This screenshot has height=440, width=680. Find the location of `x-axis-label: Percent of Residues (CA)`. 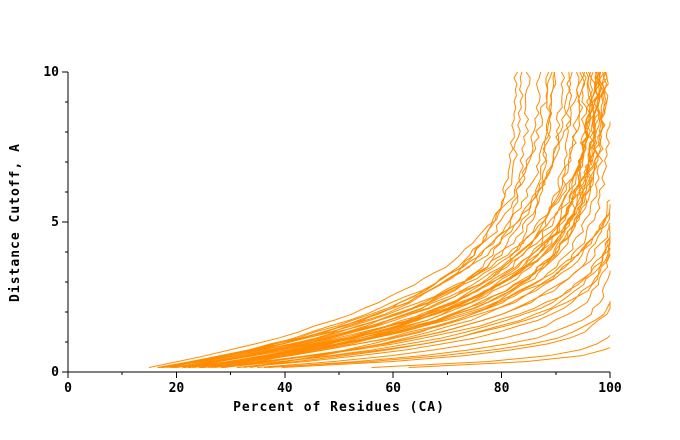

x-axis-label: Percent of Residues (CA) is located at coordinates (339, 407).